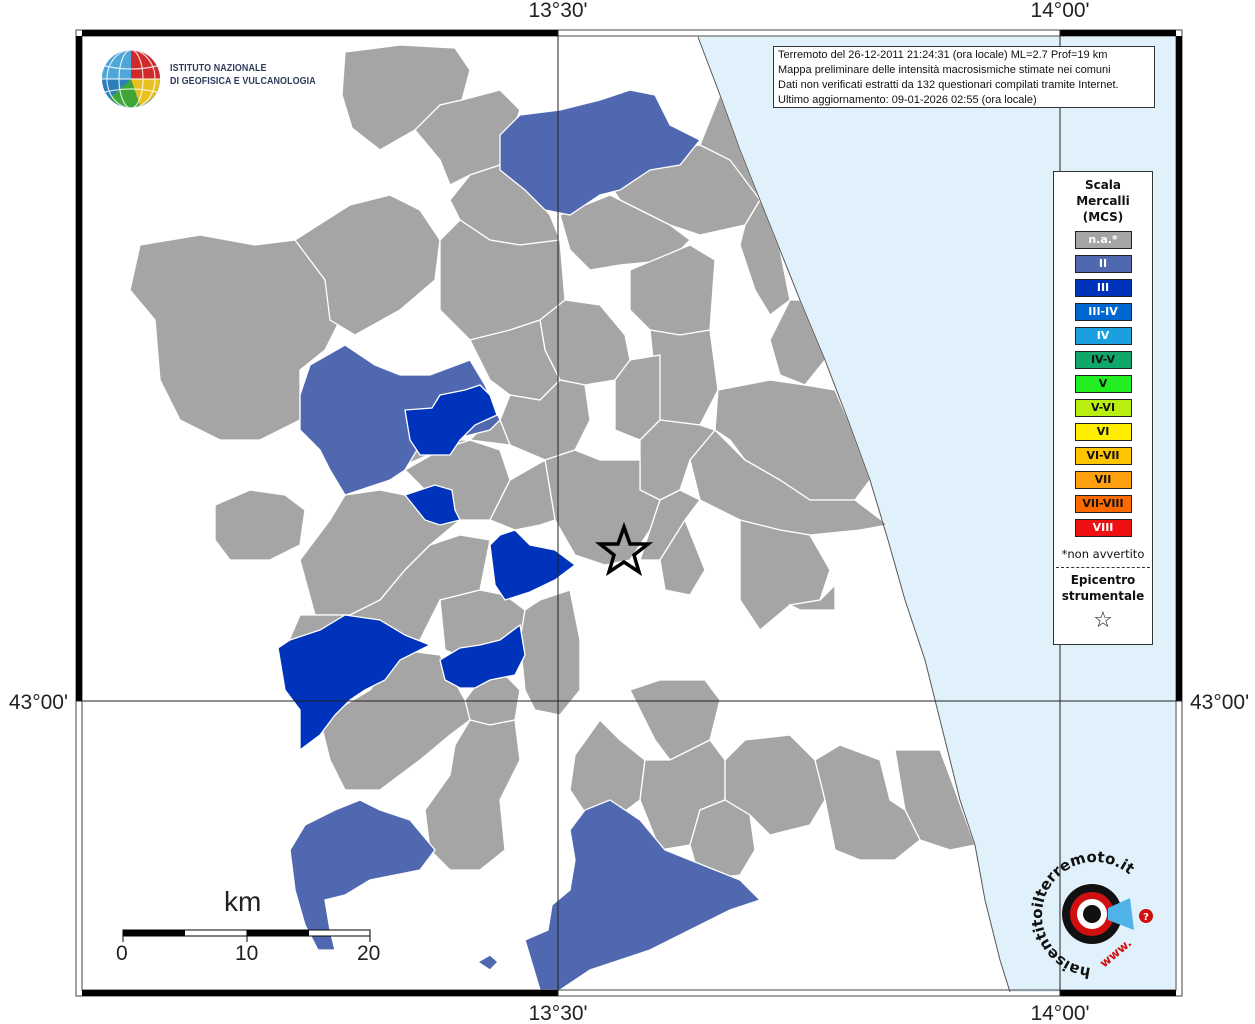 The image size is (1255, 1024). I want to click on legend-swatch: VII, so click(1103, 480).